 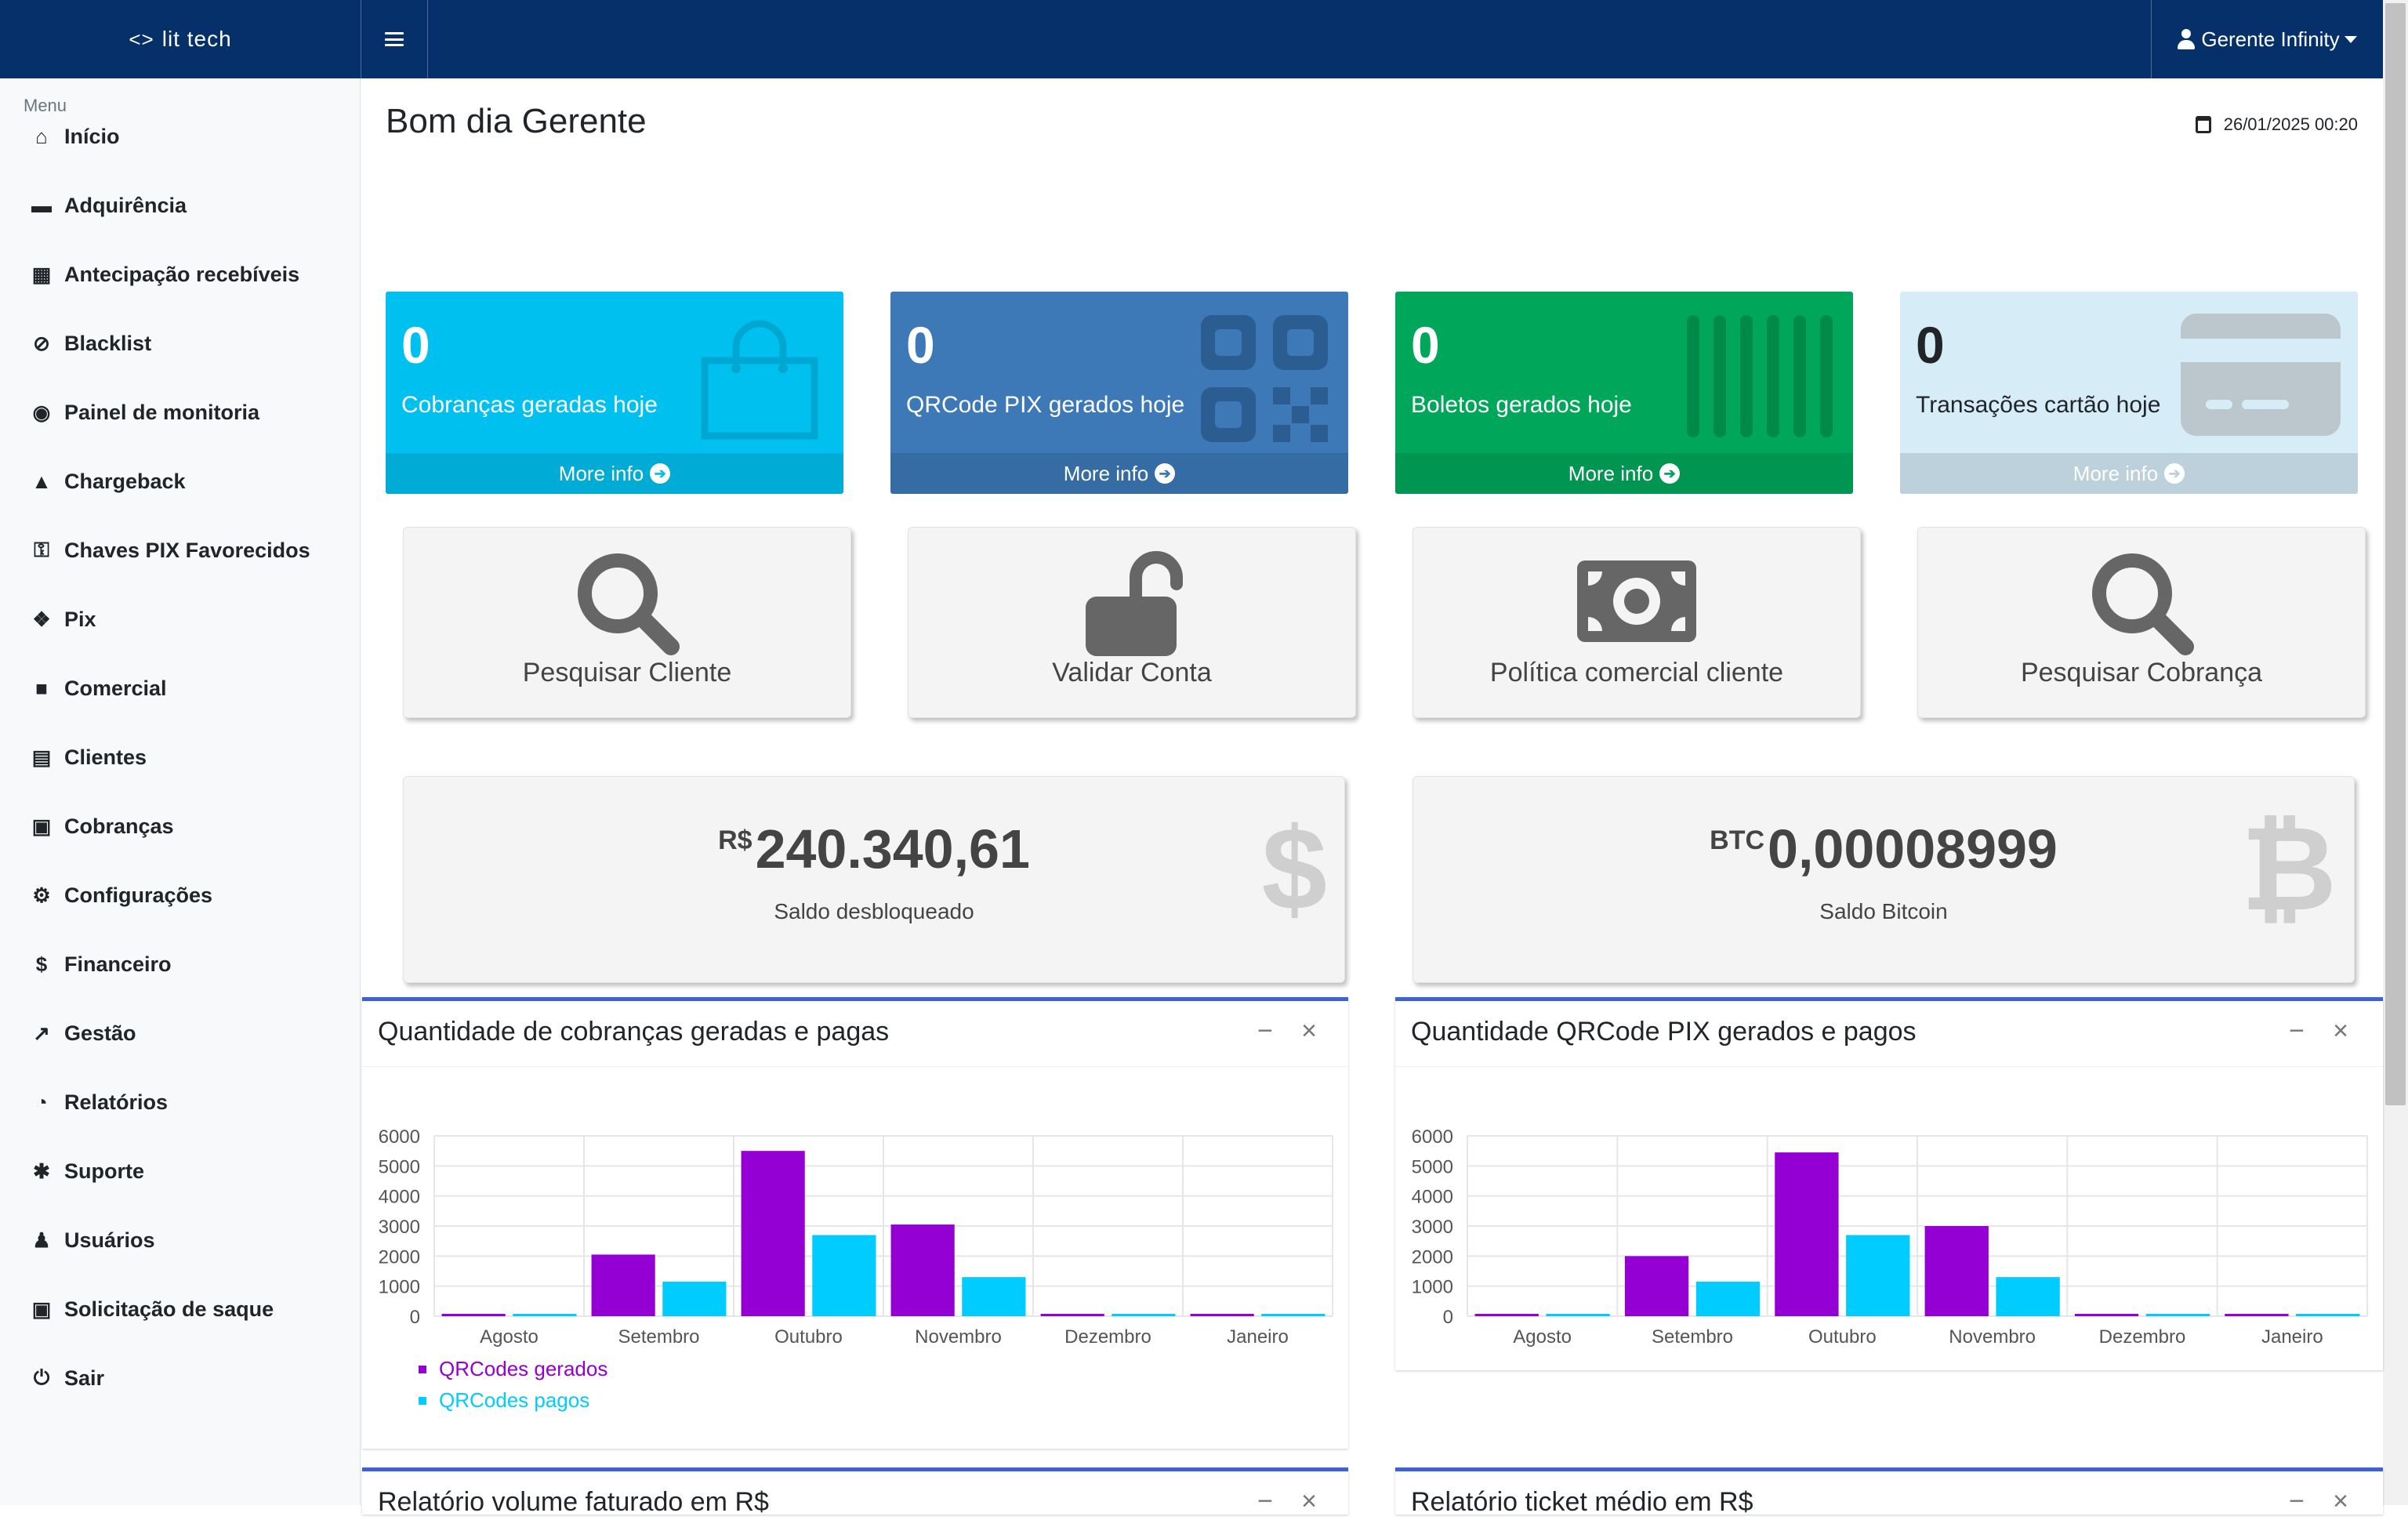 I want to click on sidebar-item-label: Suporte, so click(x=104, y=1171).